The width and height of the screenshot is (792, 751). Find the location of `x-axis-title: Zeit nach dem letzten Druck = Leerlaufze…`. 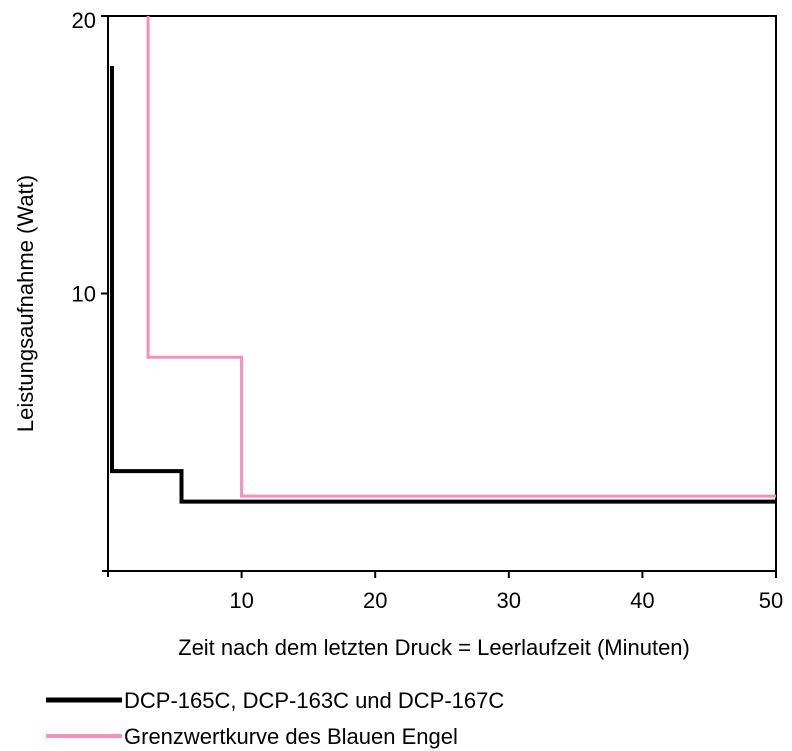

x-axis-title: Zeit nach dem letzten Druck = Leerlaufze… is located at coordinates (434, 647).